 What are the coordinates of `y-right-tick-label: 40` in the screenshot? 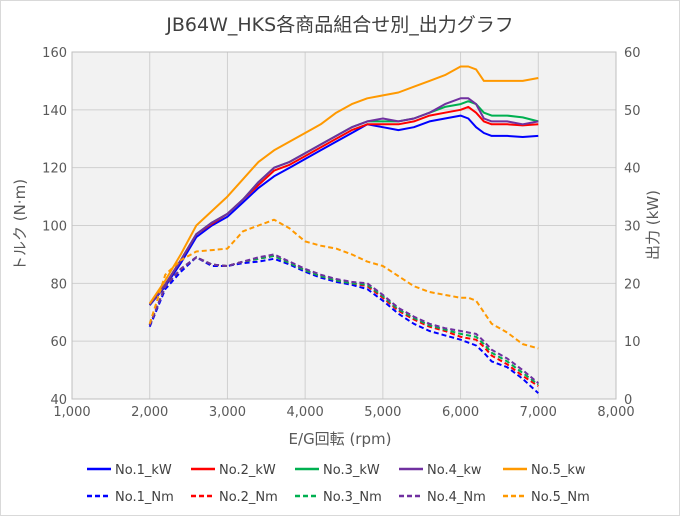 It's located at (632, 169).